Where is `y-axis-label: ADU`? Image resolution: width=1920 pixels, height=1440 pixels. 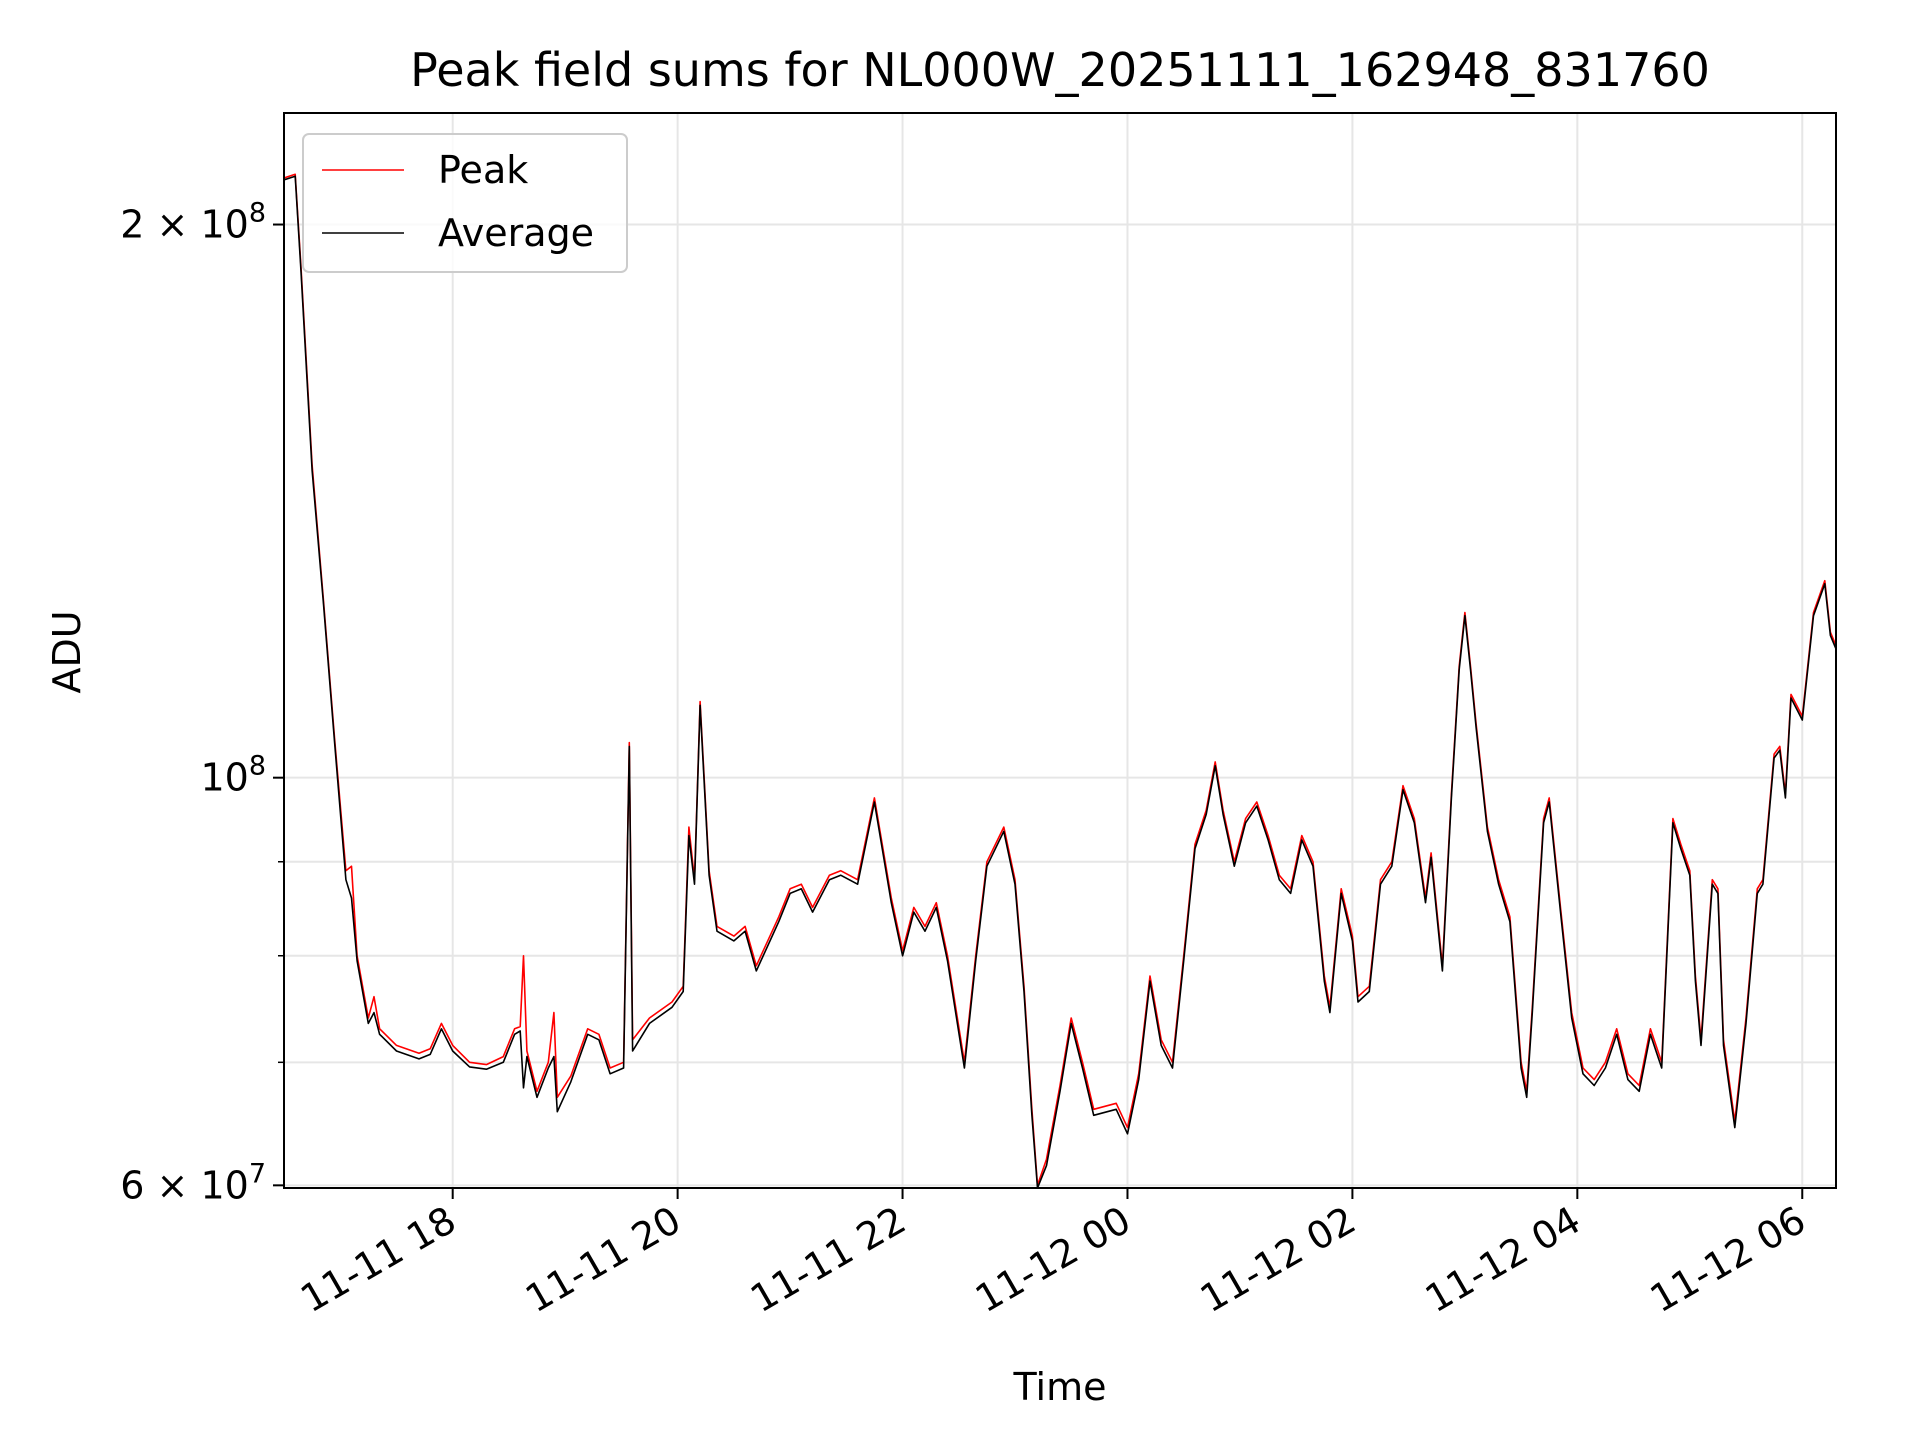
y-axis-label: ADU is located at coordinates (67, 651).